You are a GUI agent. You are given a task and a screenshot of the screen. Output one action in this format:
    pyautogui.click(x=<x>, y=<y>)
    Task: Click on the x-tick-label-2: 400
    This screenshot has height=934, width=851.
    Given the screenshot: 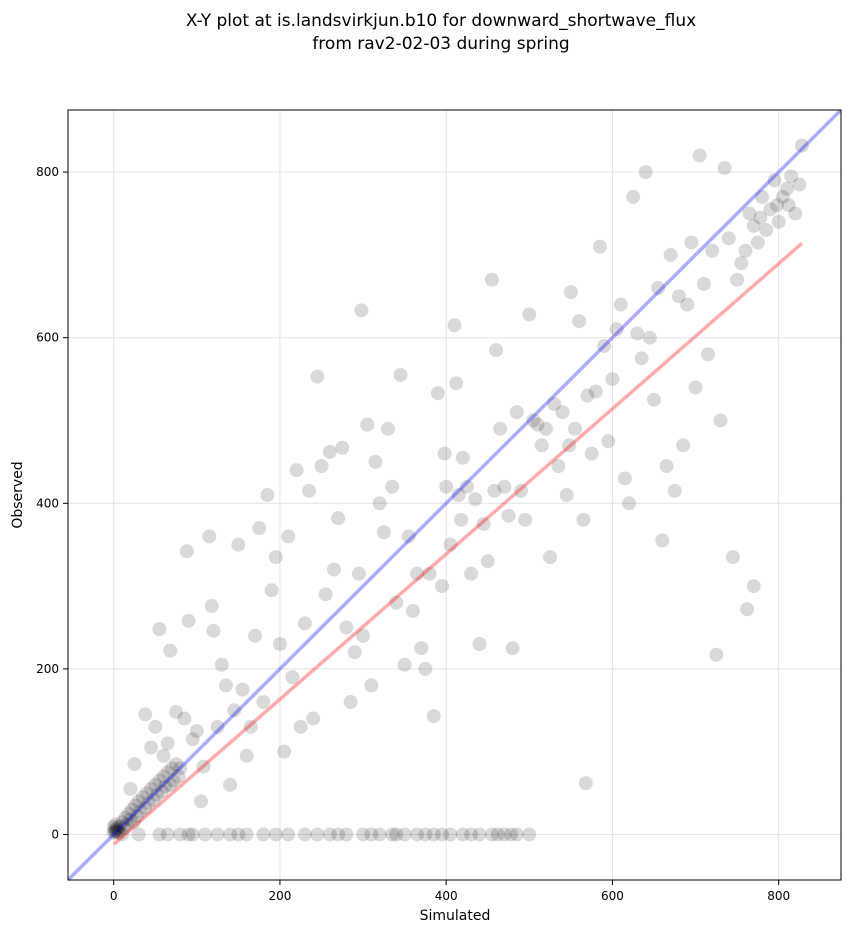 What is the action you would take?
    pyautogui.click(x=446, y=896)
    